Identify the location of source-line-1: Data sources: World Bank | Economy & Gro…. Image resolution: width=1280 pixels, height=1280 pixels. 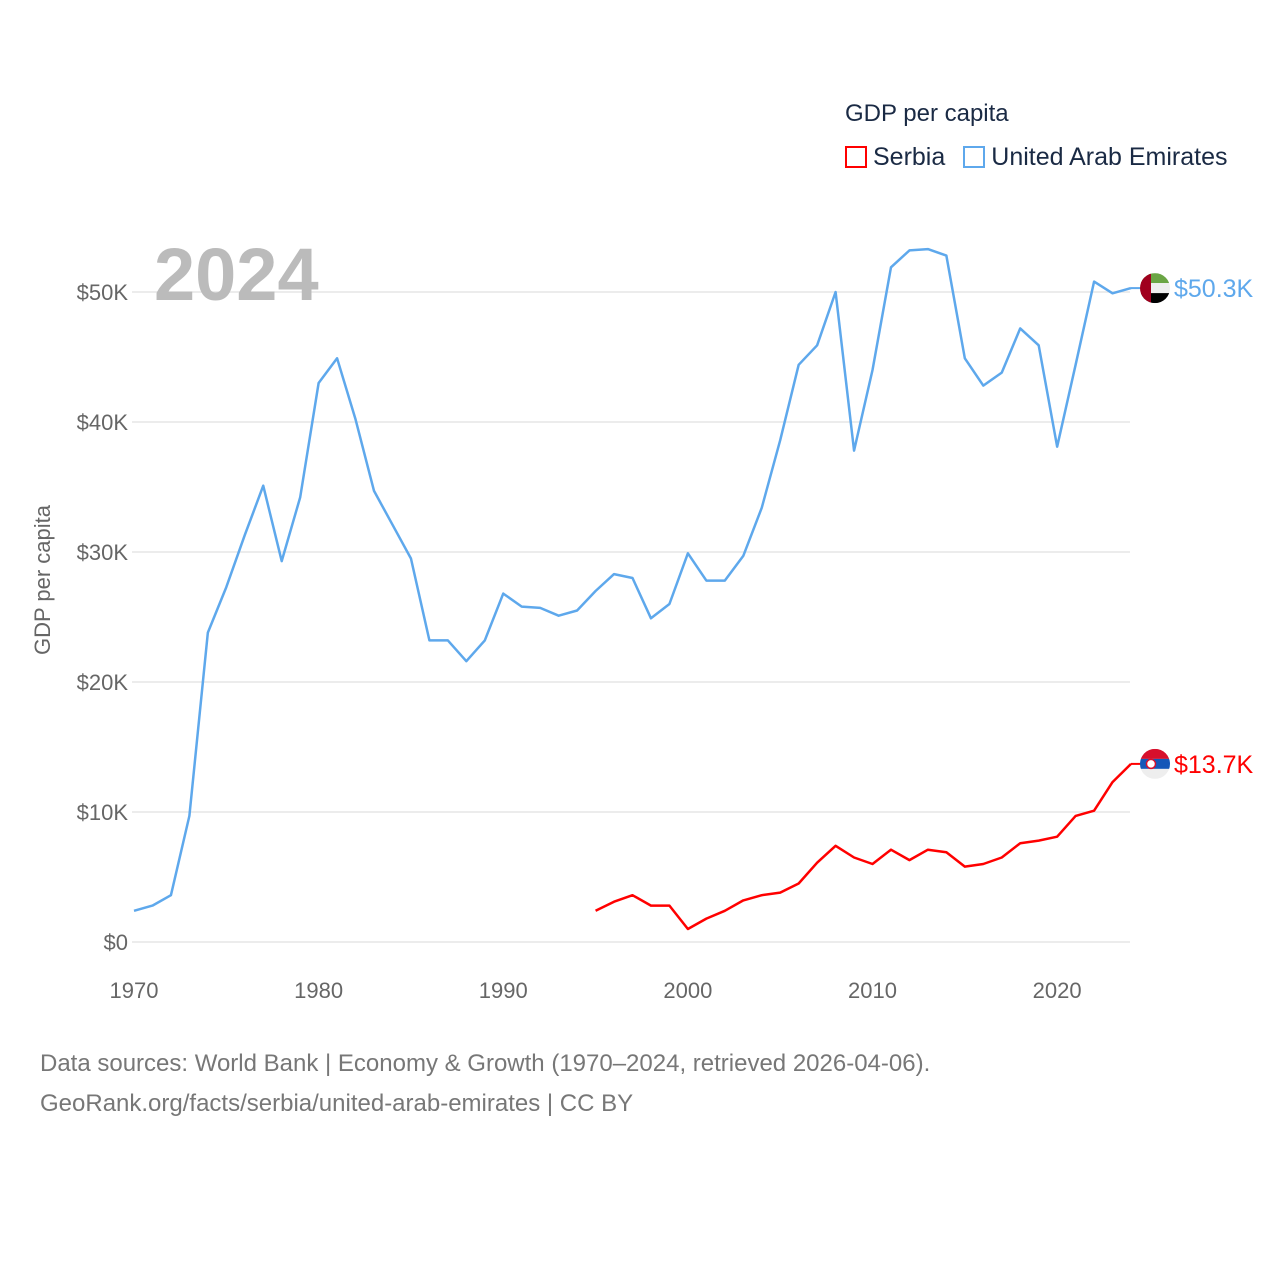
(485, 1063).